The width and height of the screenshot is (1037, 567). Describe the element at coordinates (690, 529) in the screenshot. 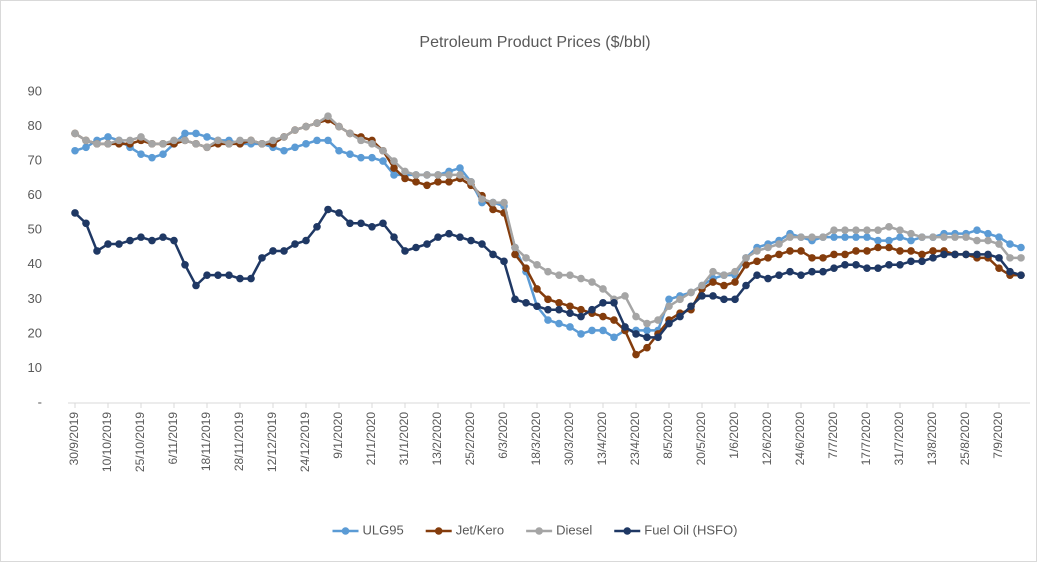

I see `legend-label: Fuel Oil (HSFO)` at that location.